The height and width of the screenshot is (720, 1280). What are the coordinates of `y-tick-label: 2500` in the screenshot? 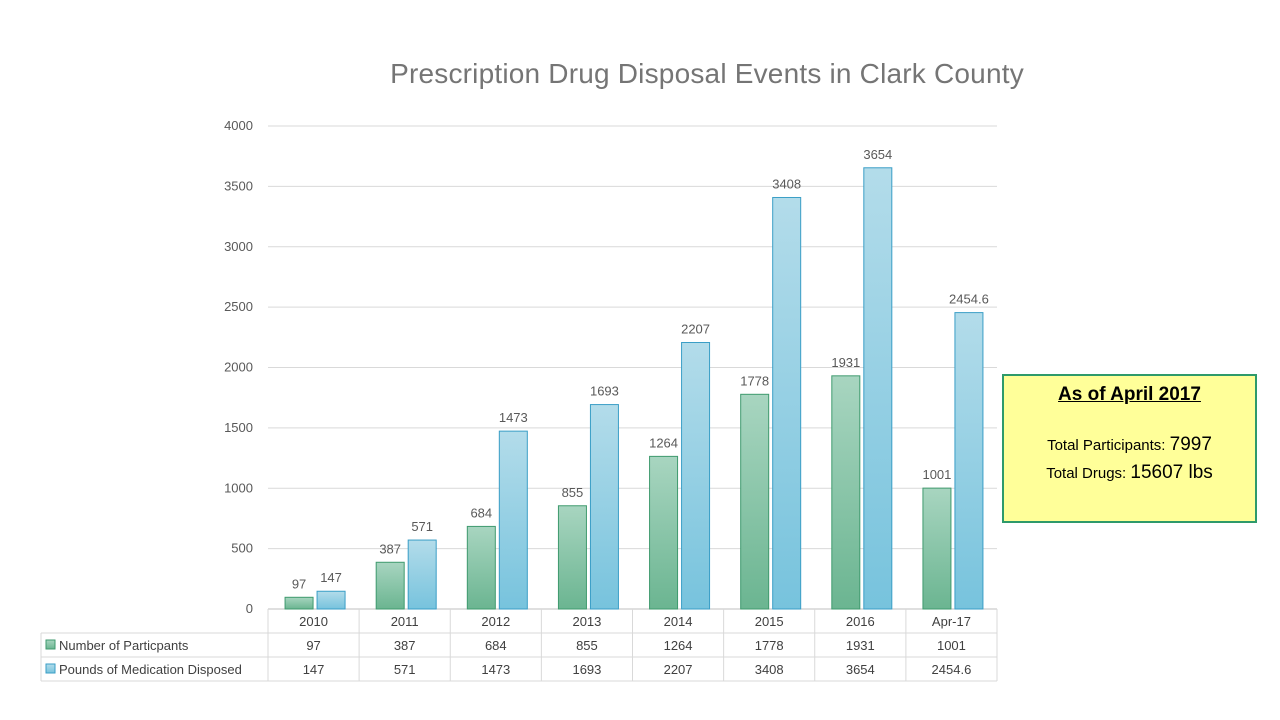 It's located at (238, 306).